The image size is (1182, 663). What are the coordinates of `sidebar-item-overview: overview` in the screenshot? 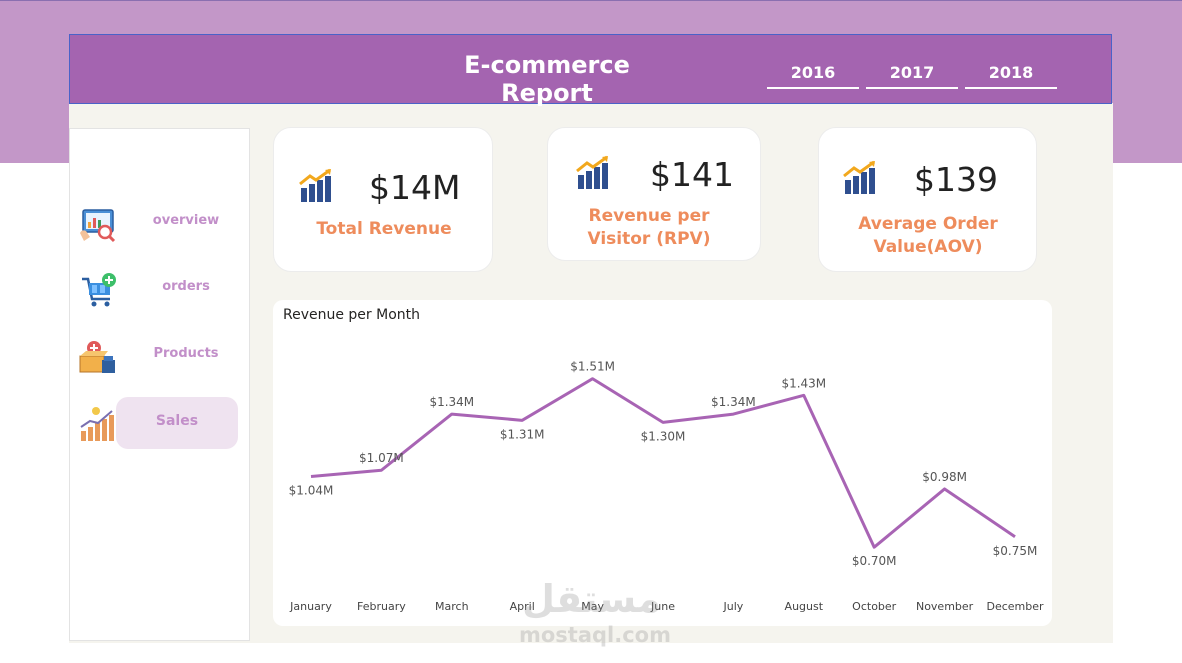 It's located at (163, 223).